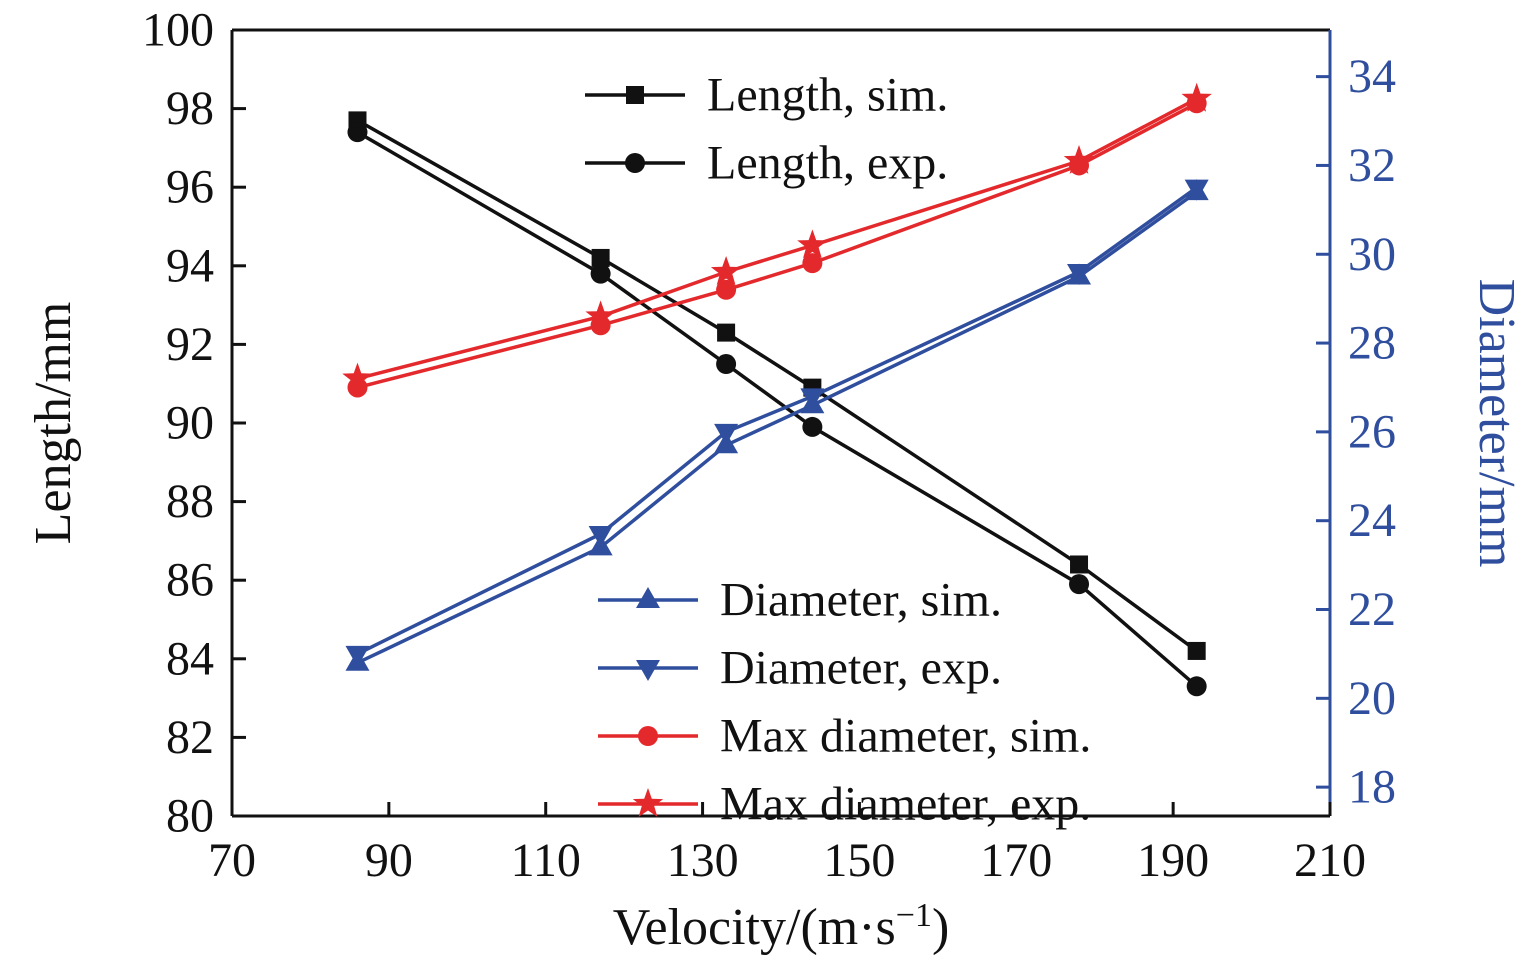 The image size is (1535, 974). Describe the element at coordinates (1372, 698) in the screenshot. I see `y-right-tick-label: 20` at that location.